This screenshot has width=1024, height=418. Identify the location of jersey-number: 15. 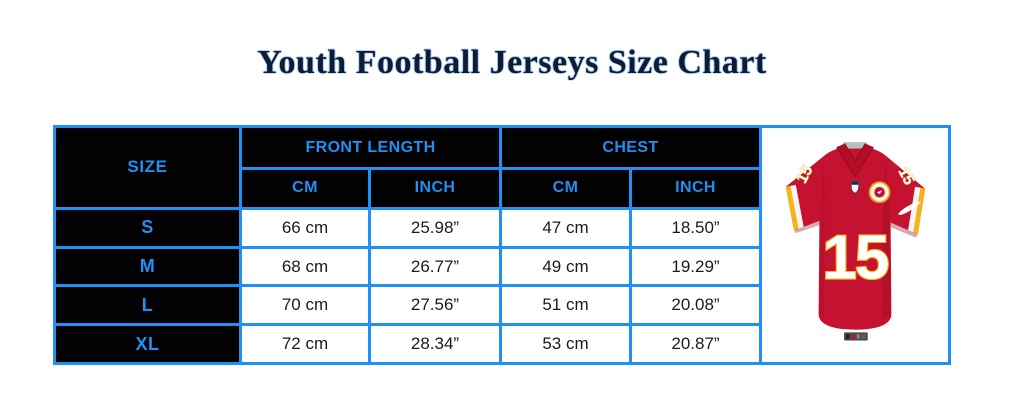
(855, 258).